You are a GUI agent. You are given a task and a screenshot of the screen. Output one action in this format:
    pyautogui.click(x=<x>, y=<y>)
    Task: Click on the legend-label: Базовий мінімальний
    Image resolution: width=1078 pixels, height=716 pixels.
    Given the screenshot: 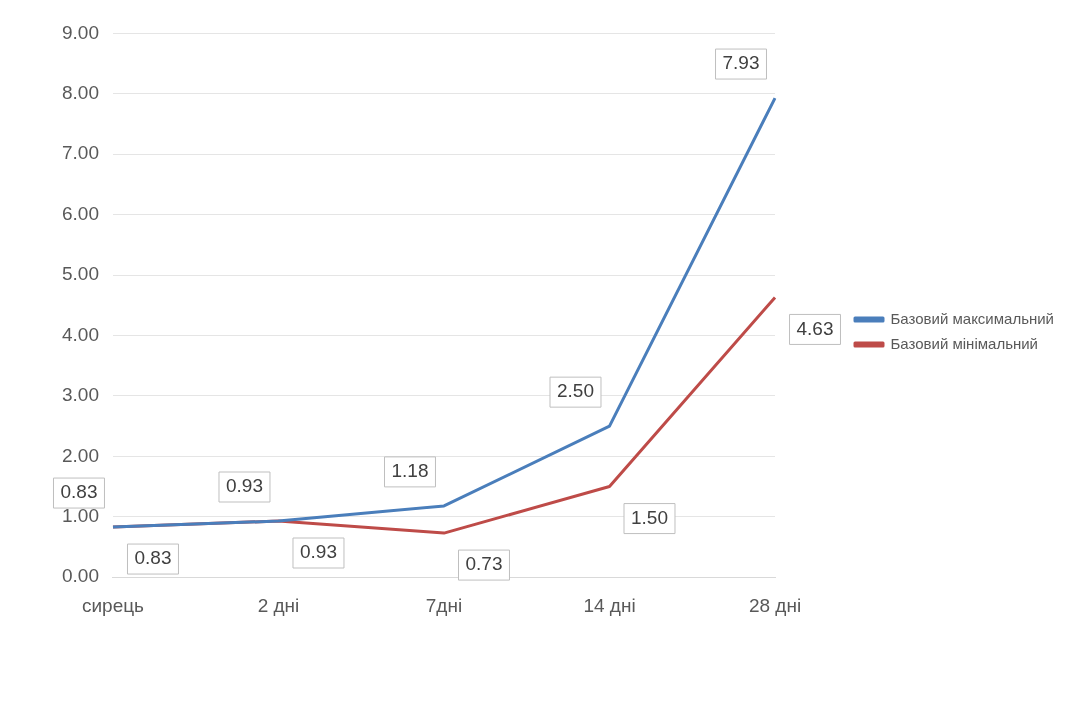 What is the action you would take?
    pyautogui.click(x=964, y=343)
    